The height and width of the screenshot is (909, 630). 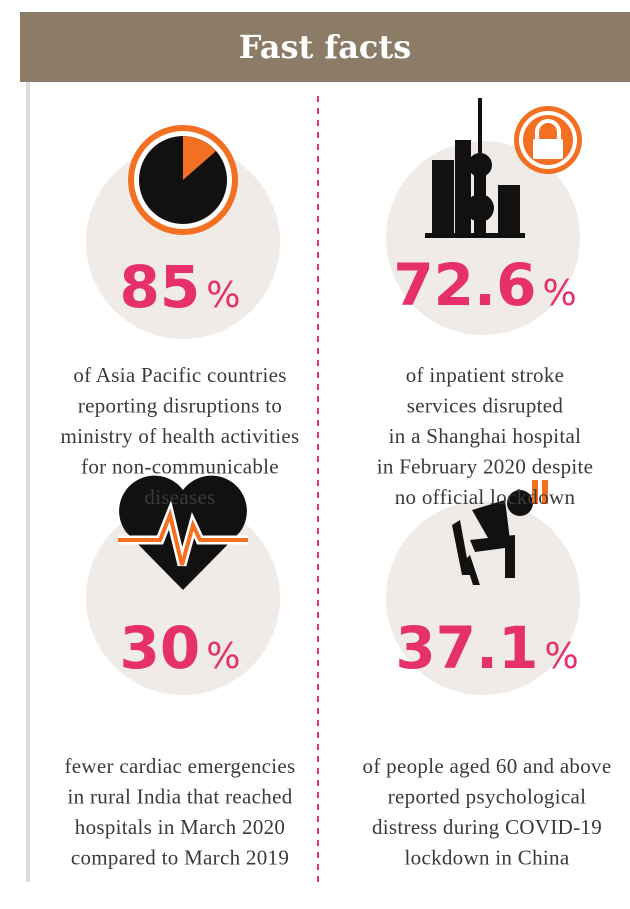 What do you see at coordinates (180, 766) in the screenshot?
I see `fact-description: fewer cardiac emergencies` at bounding box center [180, 766].